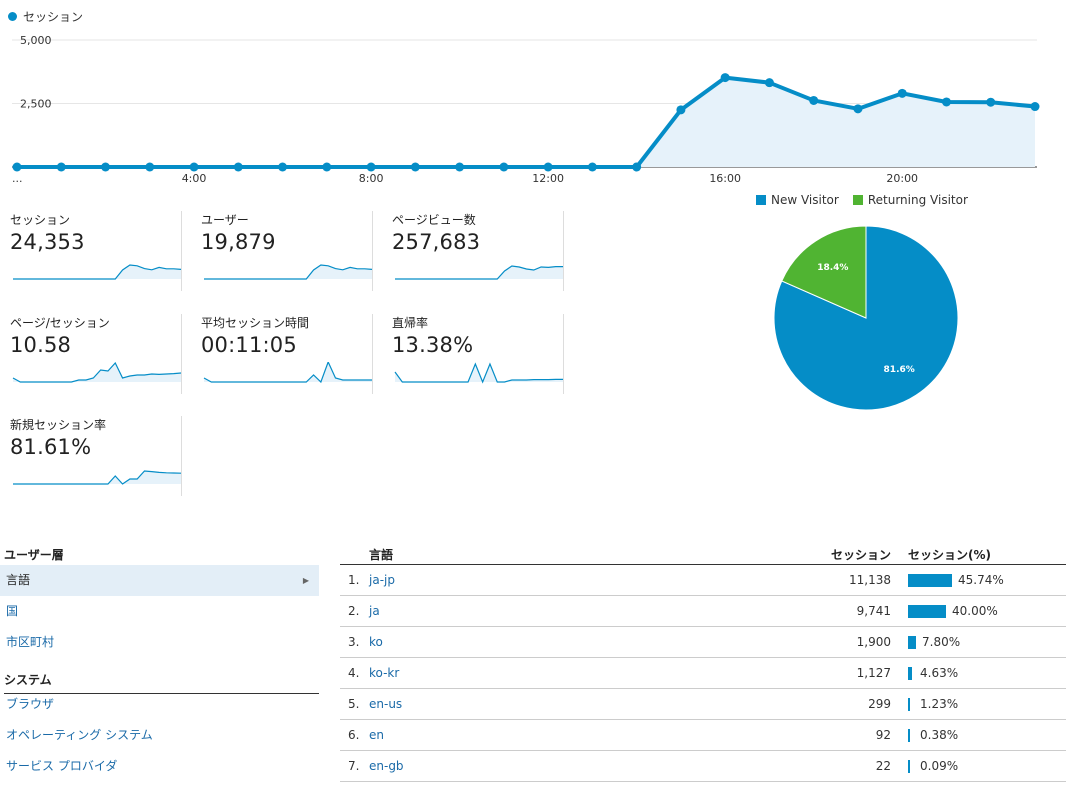  What do you see at coordinates (873, 642) in the screenshot?
I see `row-sessions: 1,900` at bounding box center [873, 642].